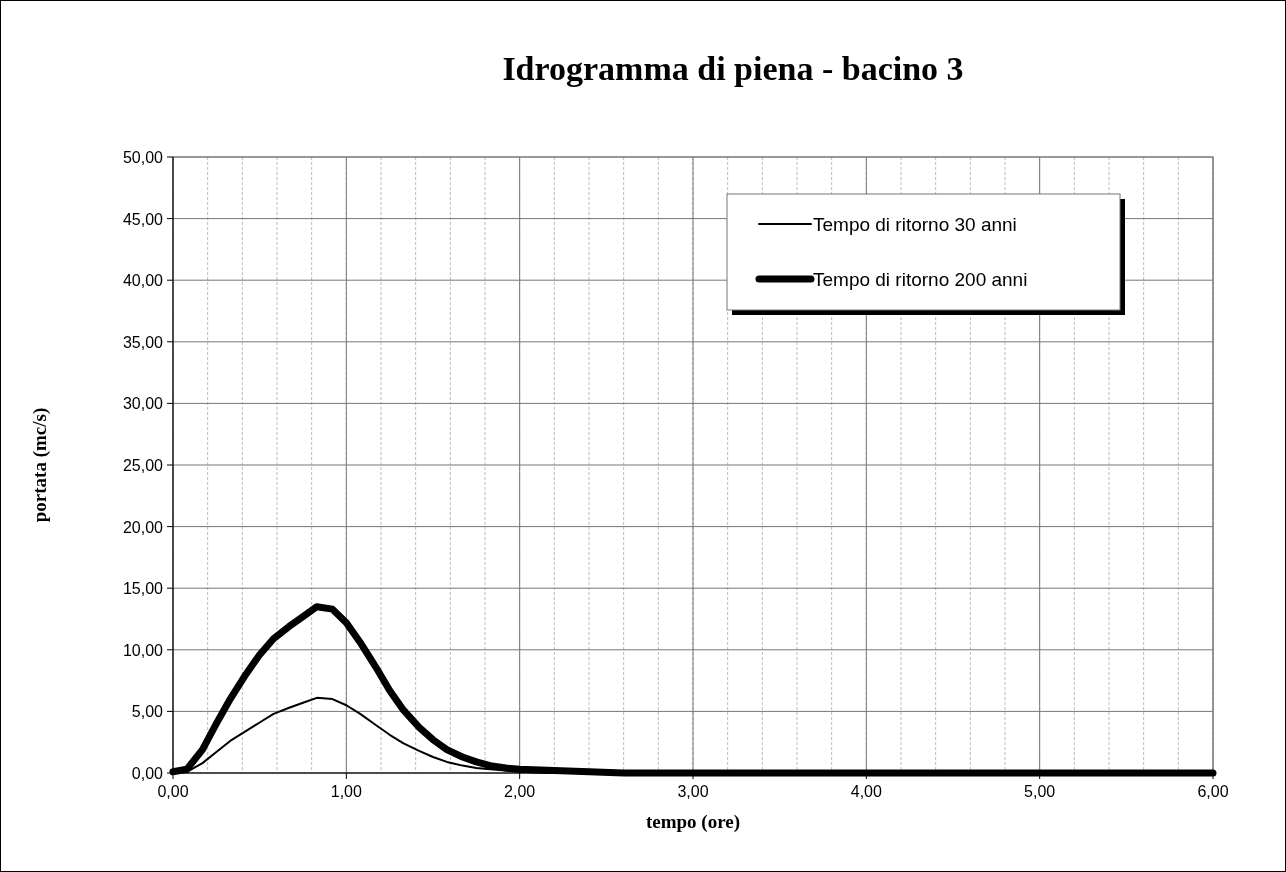 Image resolution: width=1286 pixels, height=872 pixels. What do you see at coordinates (920, 279) in the screenshot?
I see `legend-label: Tempo di ritorno 200 anni` at bounding box center [920, 279].